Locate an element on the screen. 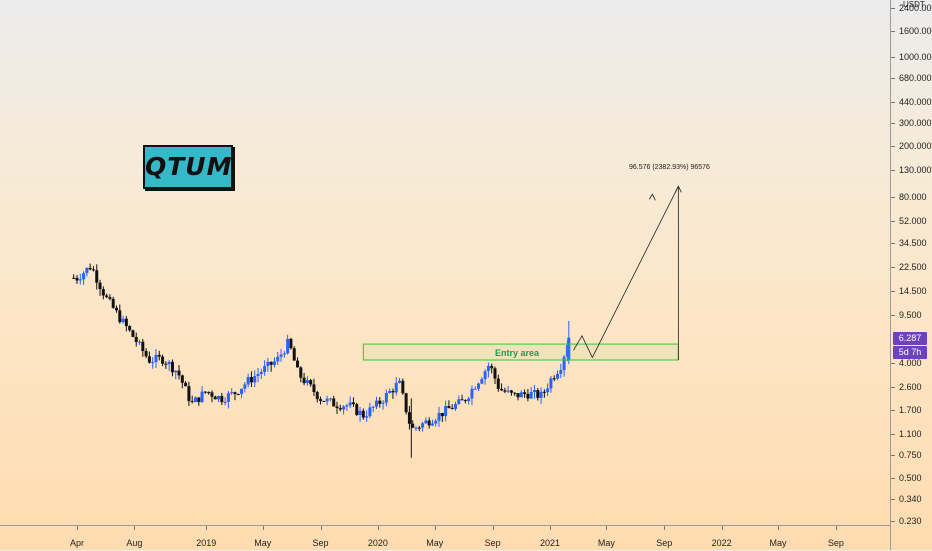  price-tick-label: 34.500 is located at coordinates (913, 243).